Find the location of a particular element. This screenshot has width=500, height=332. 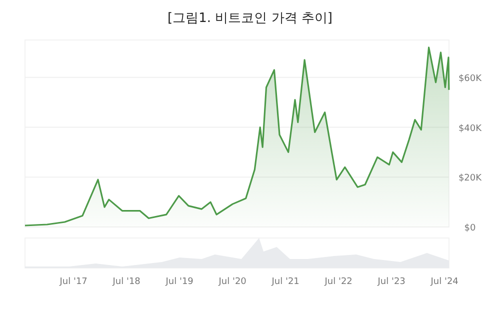

chart-title: [그림1. 비트코인 가격 추이] is located at coordinates (250, 18).